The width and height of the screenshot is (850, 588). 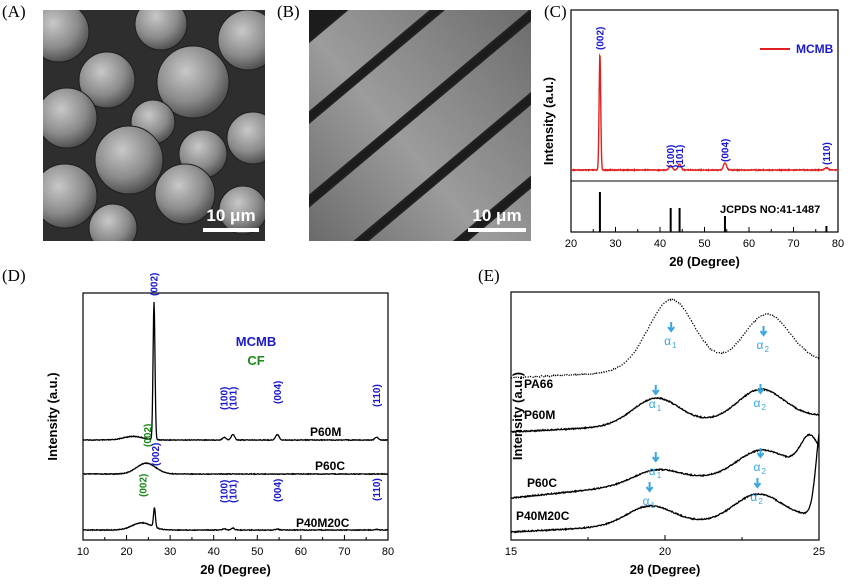 What do you see at coordinates (819, 552) in the screenshot?
I see `chart-e-x-tick-label: 25` at bounding box center [819, 552].